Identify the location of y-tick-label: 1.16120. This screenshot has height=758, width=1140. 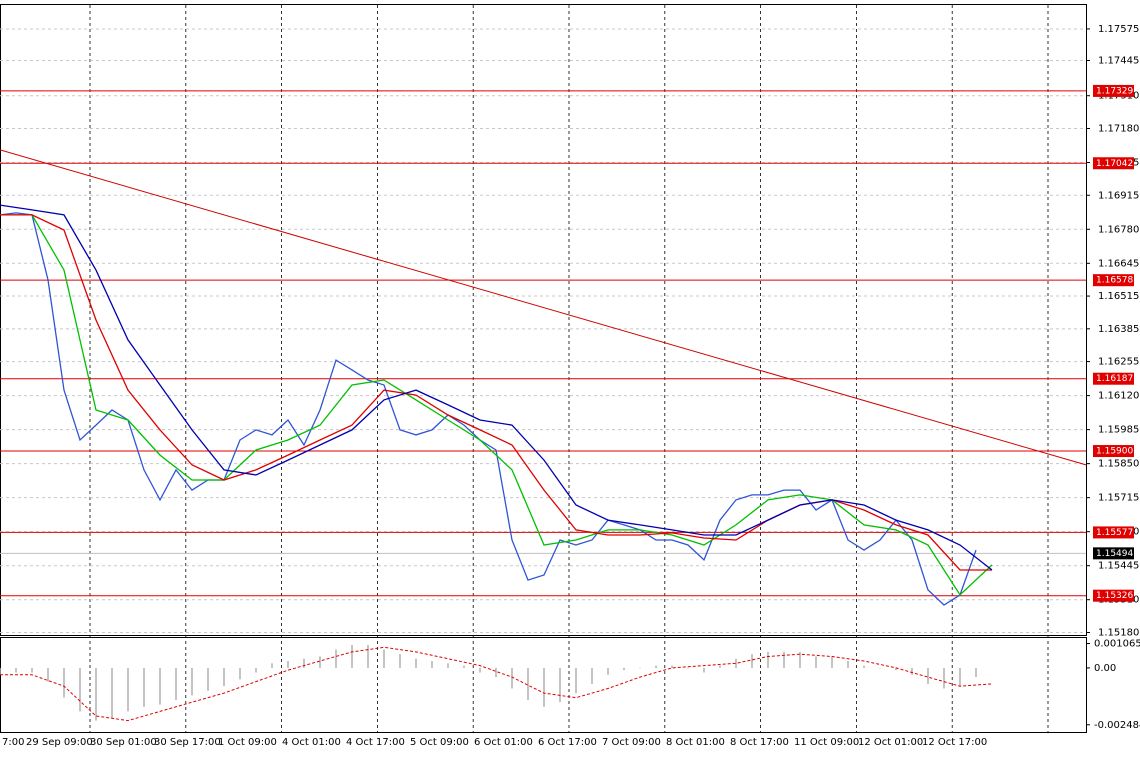
(1118, 396).